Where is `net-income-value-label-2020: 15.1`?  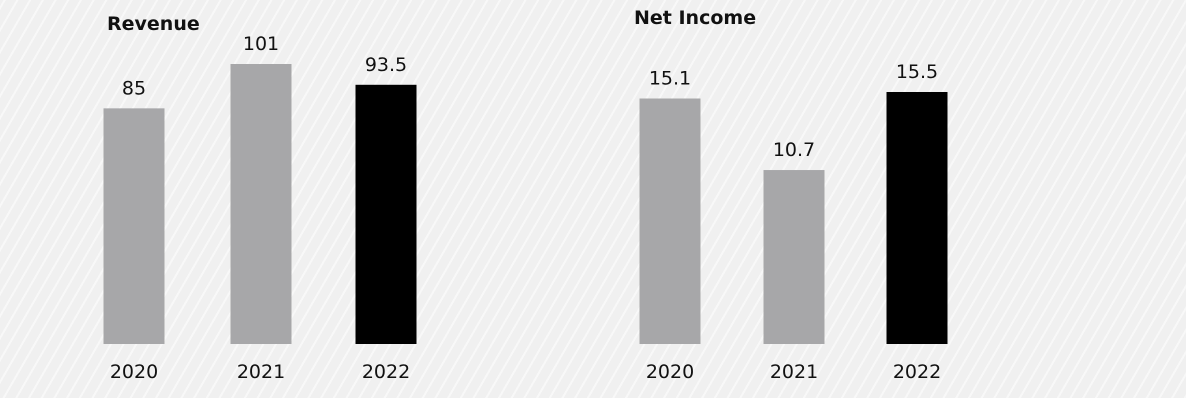 net-income-value-label-2020: 15.1 is located at coordinates (670, 79).